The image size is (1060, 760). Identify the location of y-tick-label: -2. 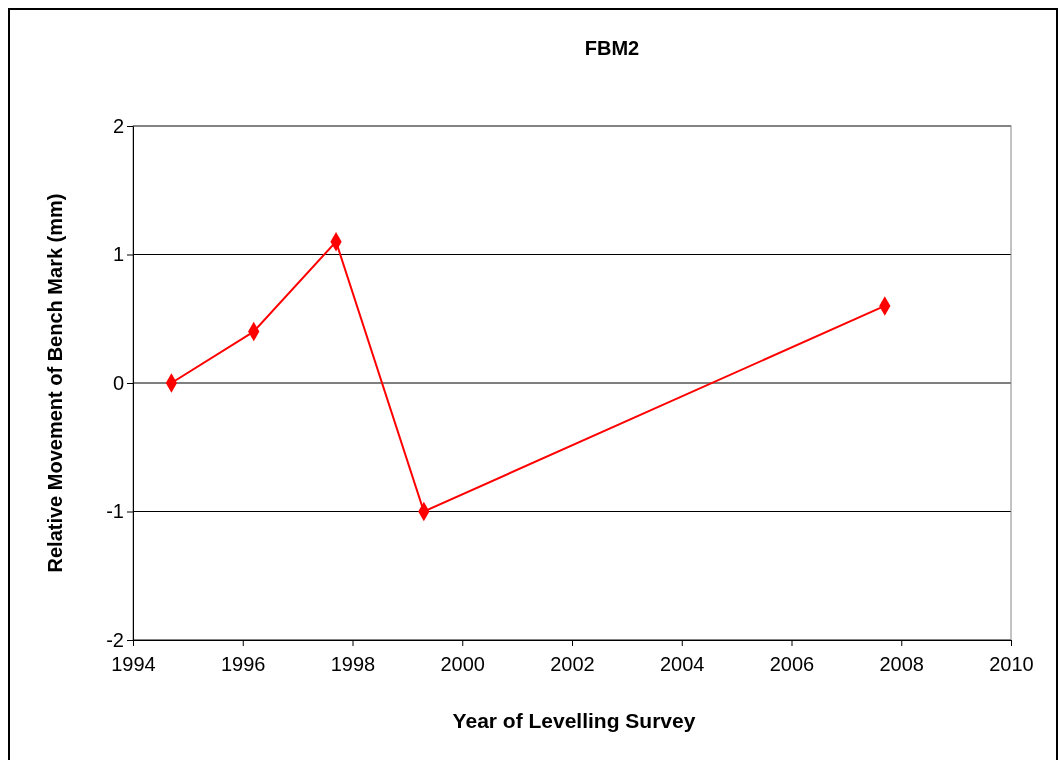
(115, 639).